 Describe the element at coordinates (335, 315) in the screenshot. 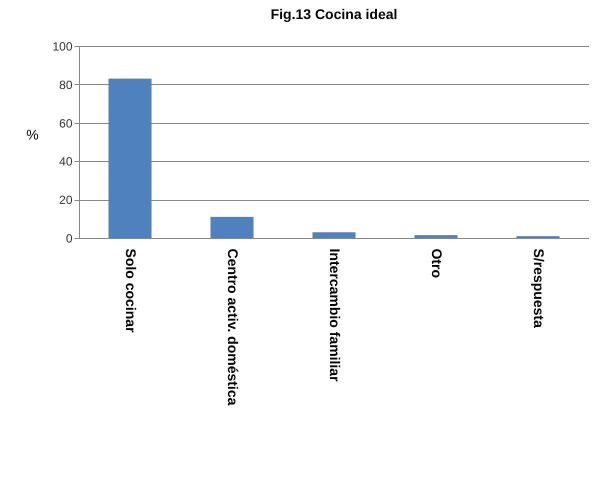

I see `x-tick-label: Intercambio familiar` at that location.